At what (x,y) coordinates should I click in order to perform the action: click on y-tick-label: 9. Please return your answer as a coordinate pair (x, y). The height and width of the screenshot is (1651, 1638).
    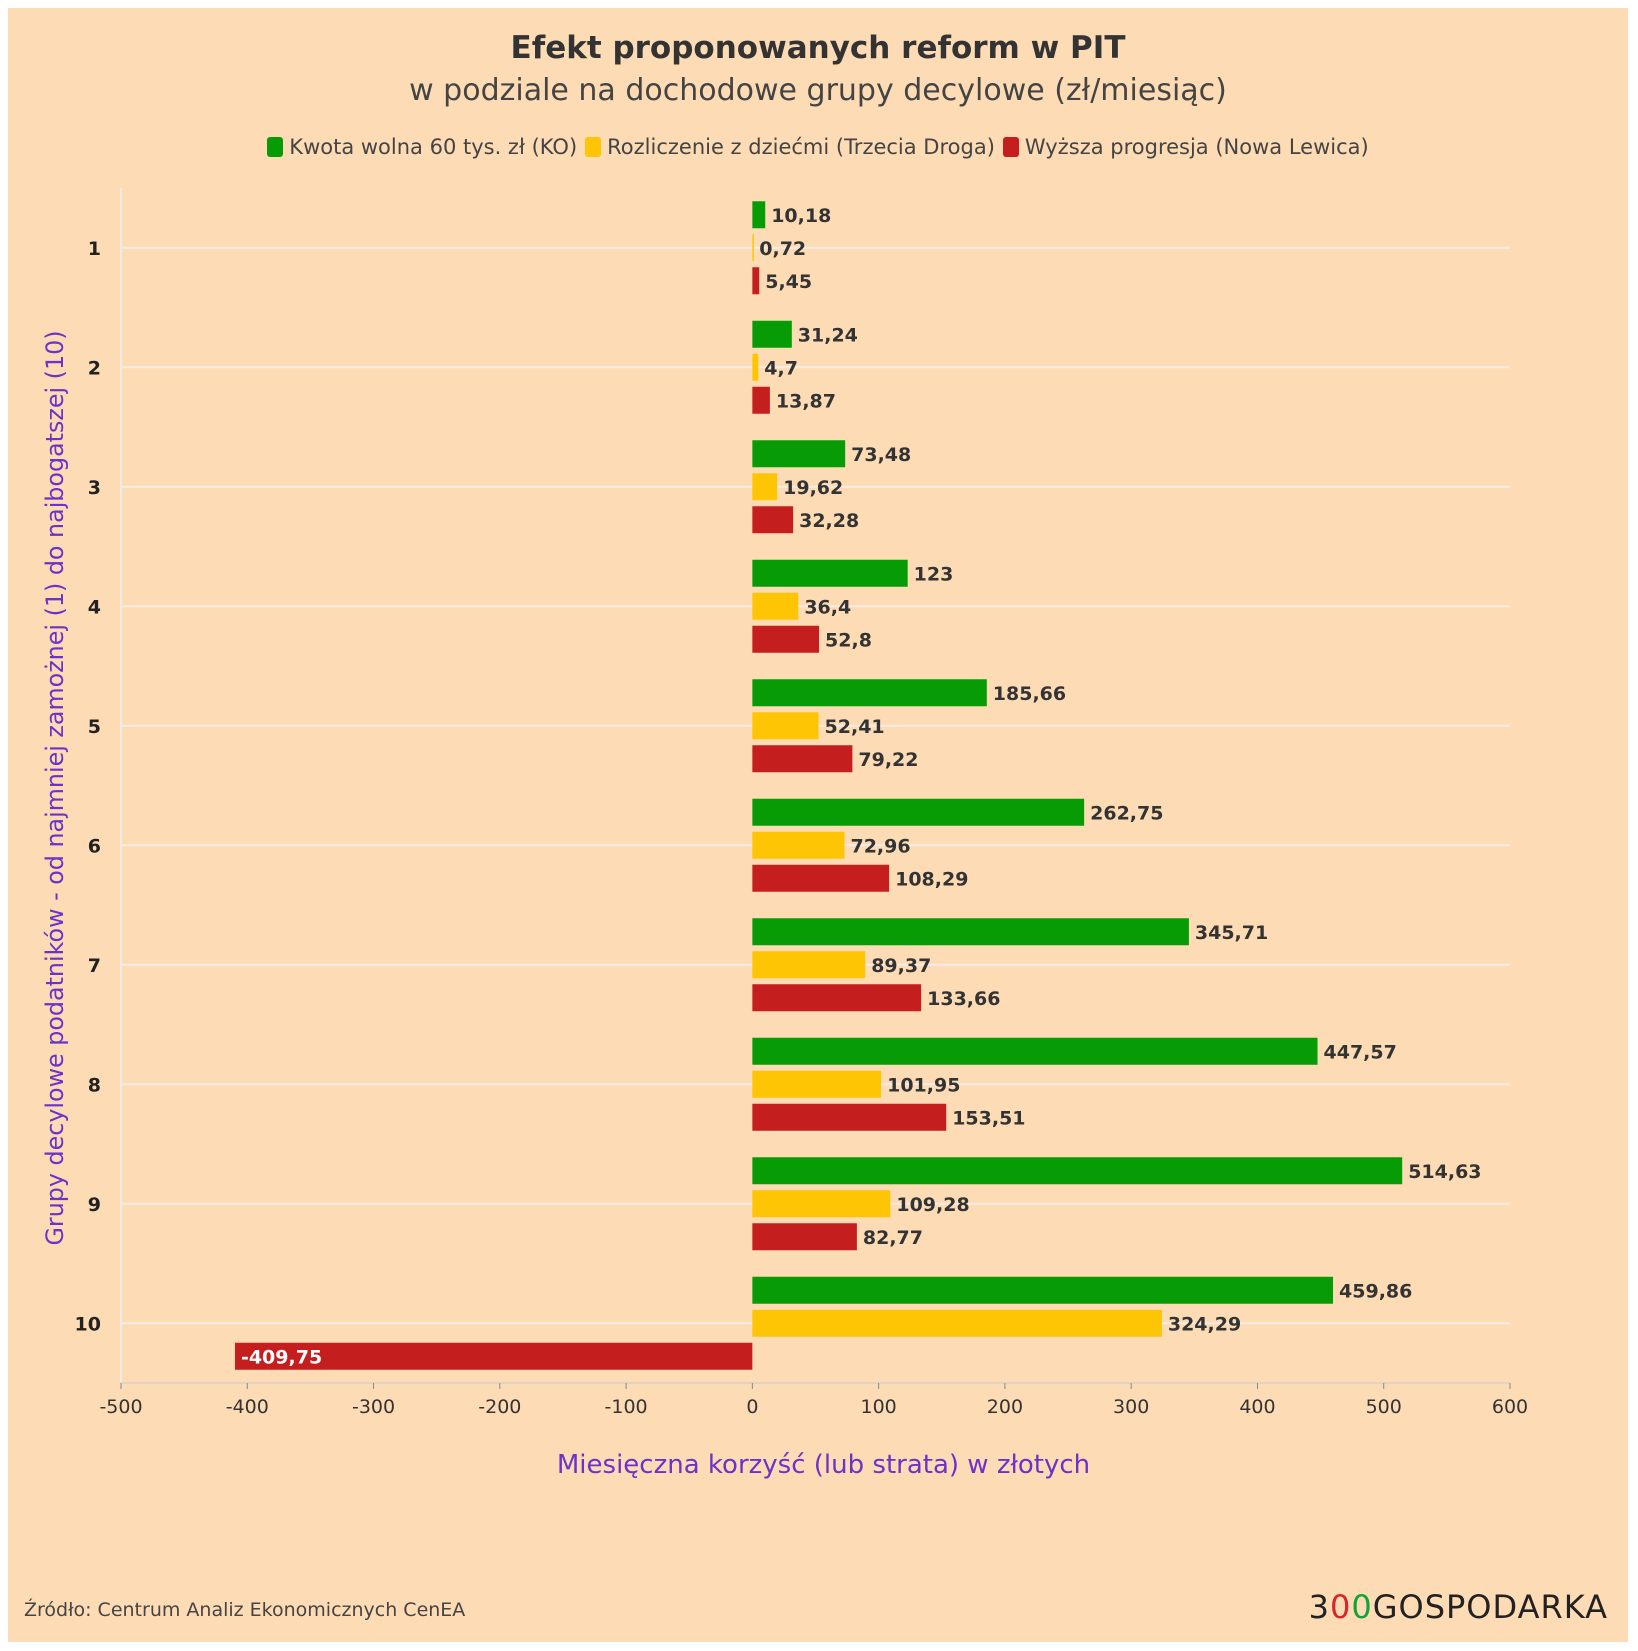
    Looking at the image, I should click on (94, 1205).